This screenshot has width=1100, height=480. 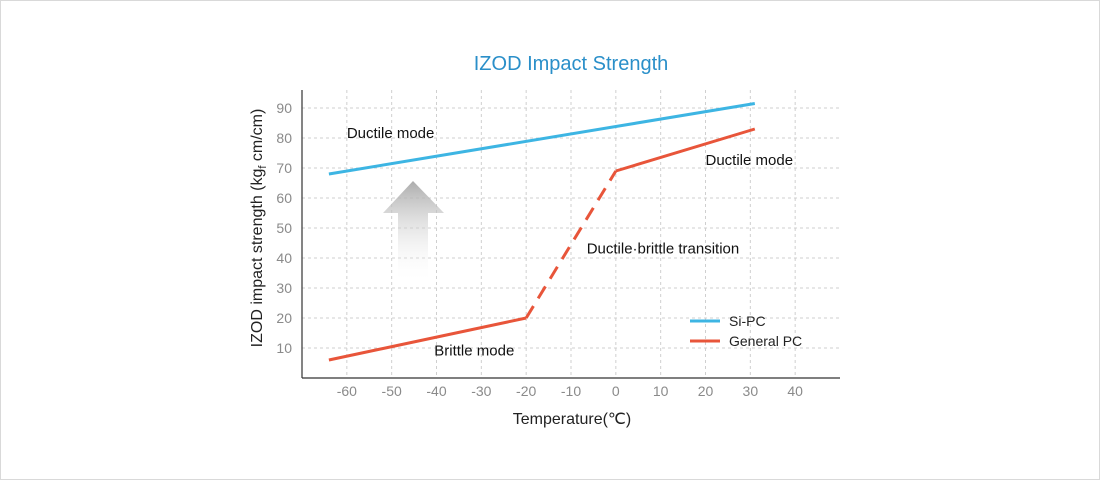 What do you see at coordinates (284, 258) in the screenshot?
I see `y-tick-label: 40` at bounding box center [284, 258].